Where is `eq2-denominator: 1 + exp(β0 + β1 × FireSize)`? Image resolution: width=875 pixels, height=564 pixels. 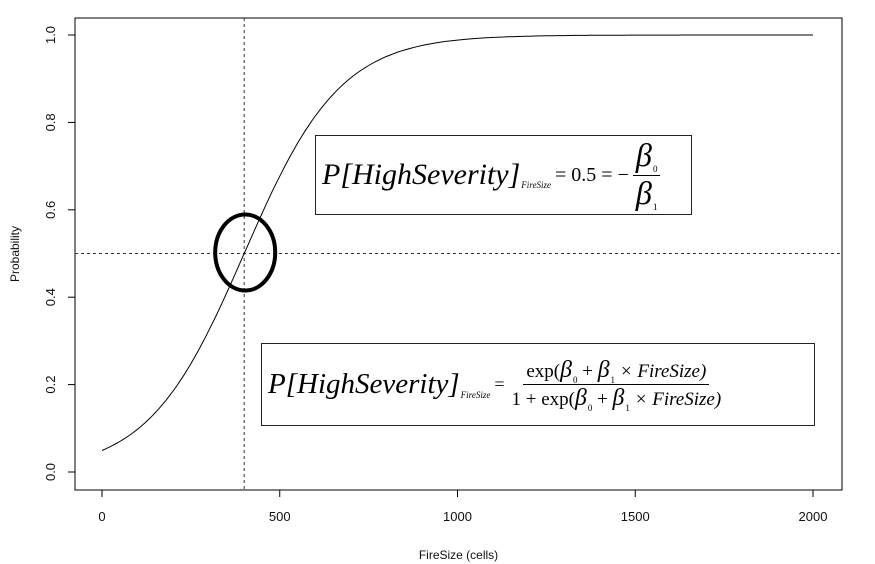
eq2-denominator: 1 + exp(β0 + β1 × FireSize) is located at coordinates (617, 399).